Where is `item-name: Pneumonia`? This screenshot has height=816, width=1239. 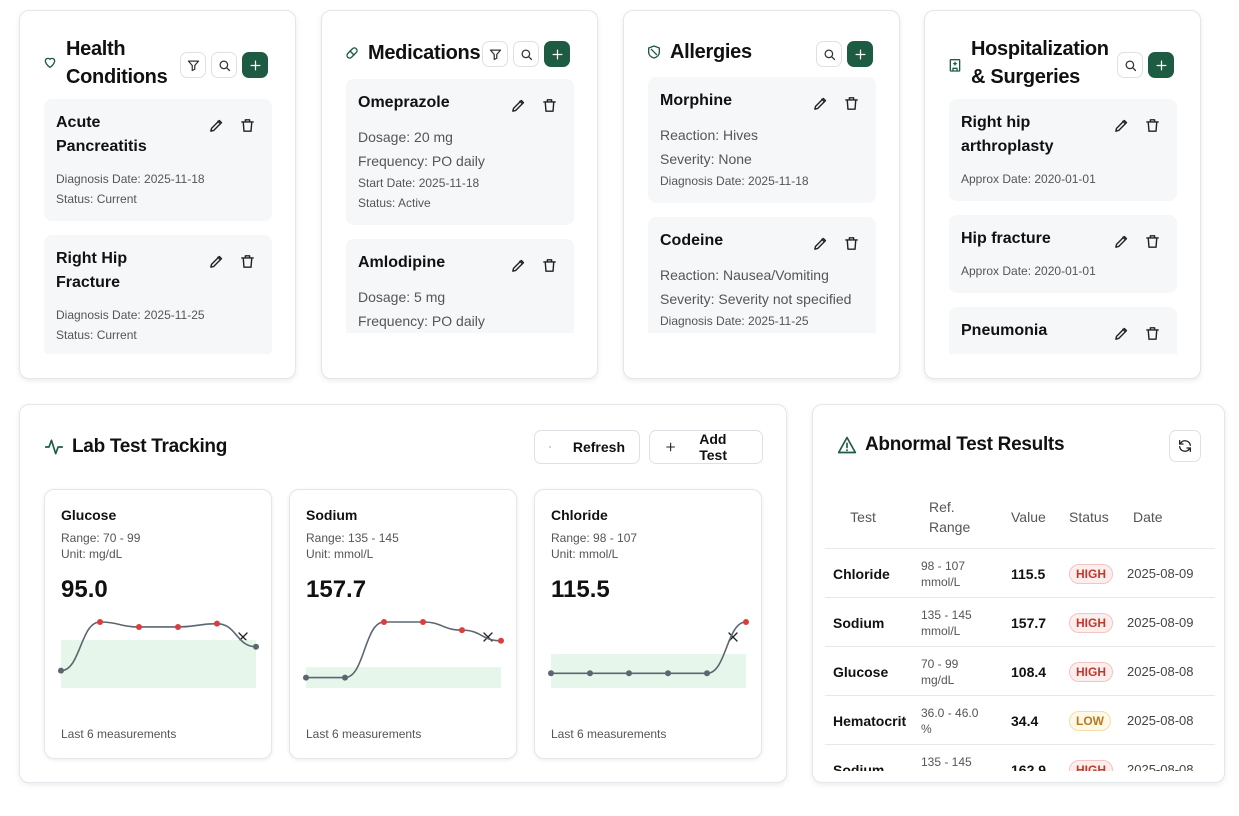
item-name: Pneumonia is located at coordinates (1004, 330).